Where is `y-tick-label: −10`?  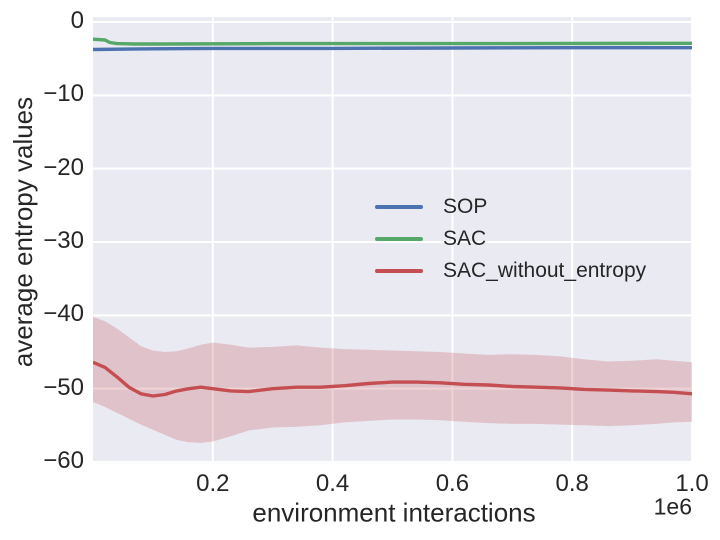 y-tick-label: −10 is located at coordinates (63, 94).